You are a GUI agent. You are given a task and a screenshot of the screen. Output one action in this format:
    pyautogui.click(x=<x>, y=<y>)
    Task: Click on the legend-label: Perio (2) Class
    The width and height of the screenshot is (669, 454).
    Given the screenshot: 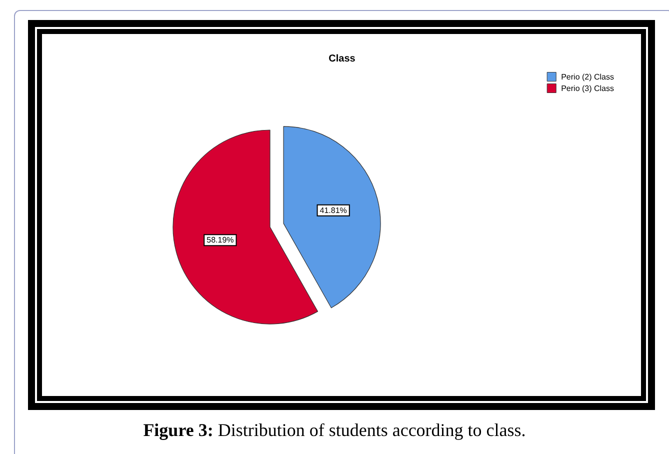 What is the action you would take?
    pyautogui.click(x=587, y=77)
    